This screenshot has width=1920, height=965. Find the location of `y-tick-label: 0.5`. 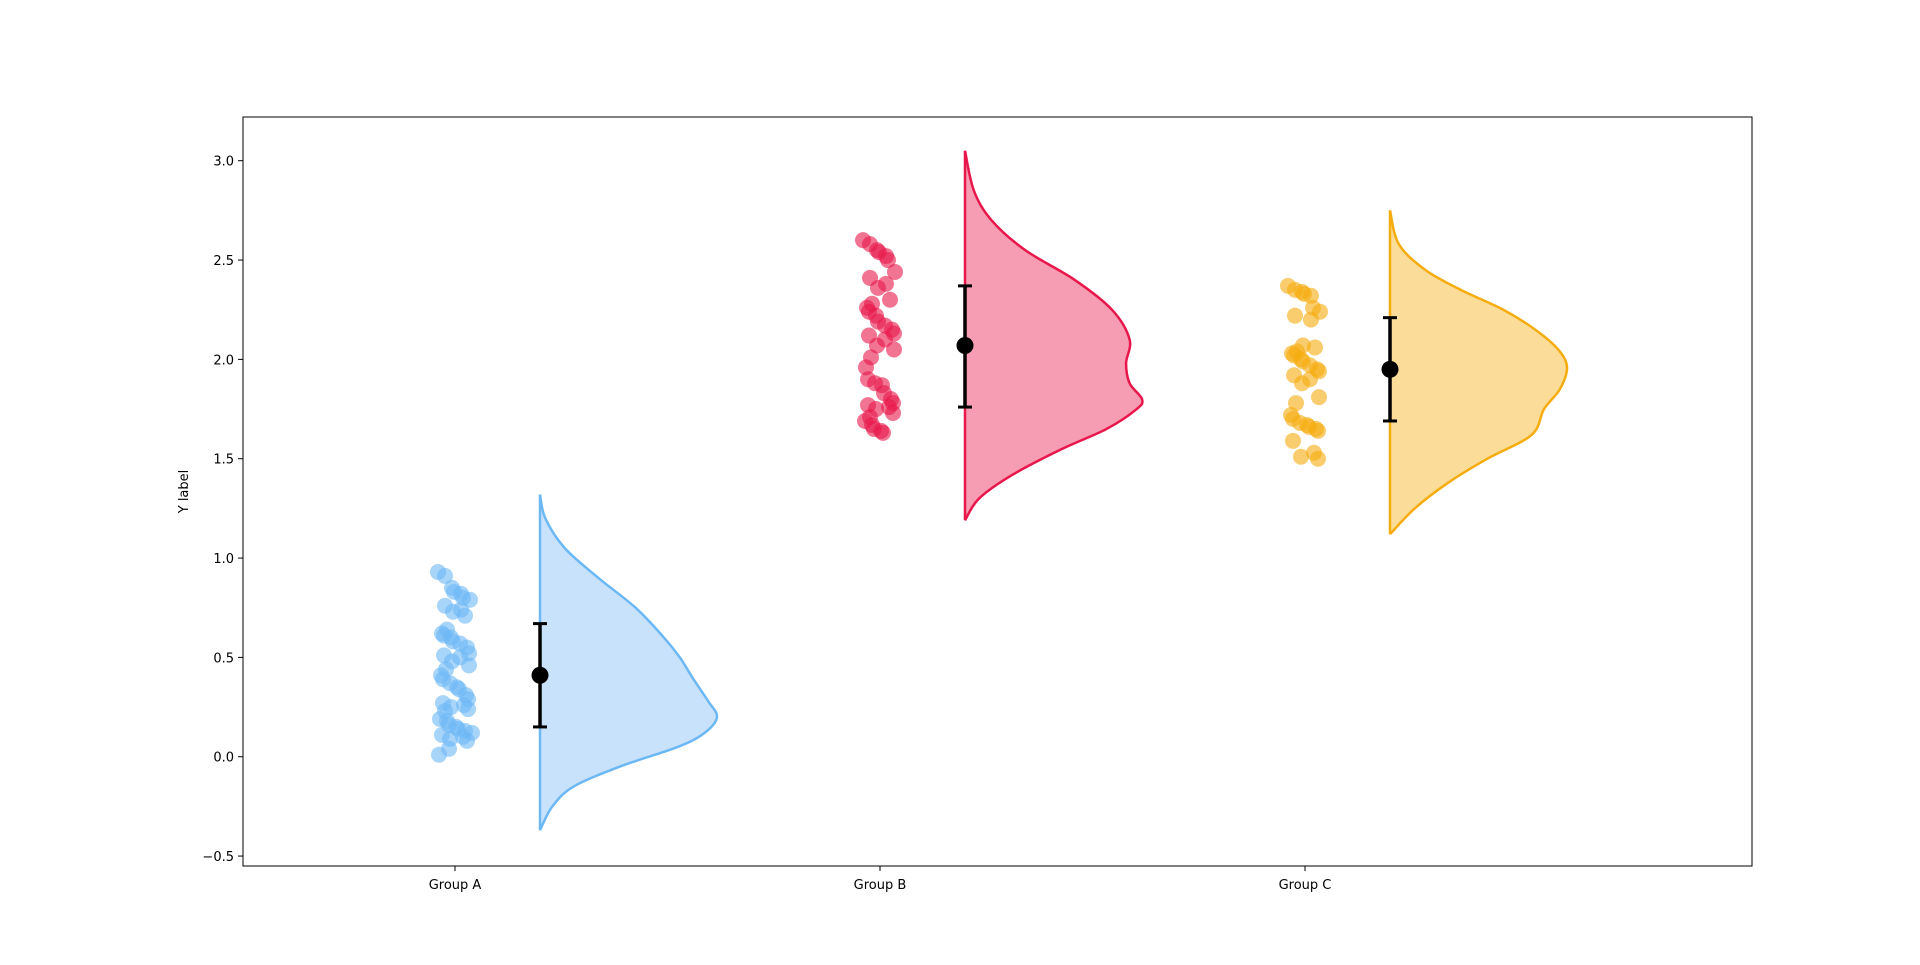

y-tick-label: 0.5 is located at coordinates (223, 658).